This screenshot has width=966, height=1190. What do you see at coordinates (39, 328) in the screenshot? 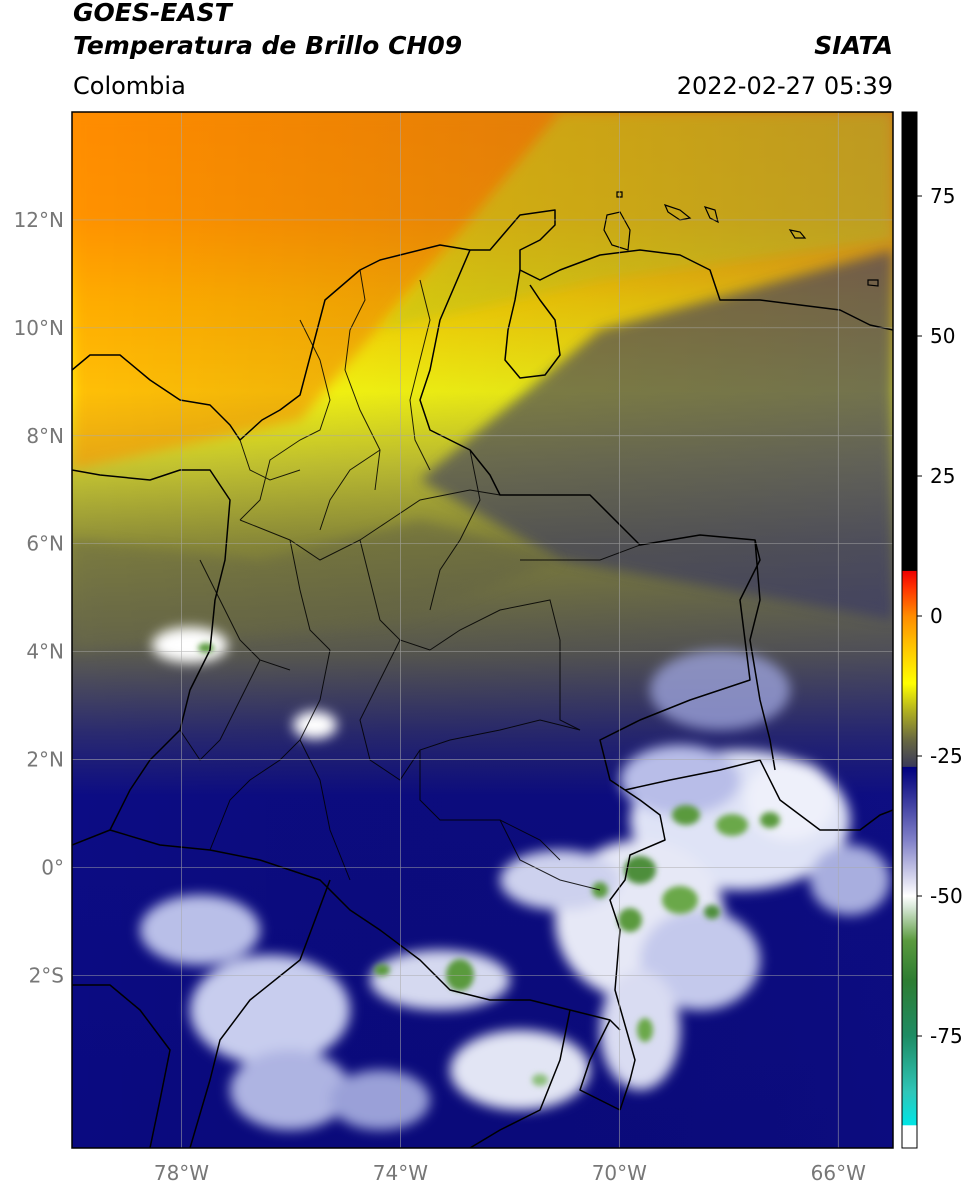
I see `latitude-tick-label: 10°N` at bounding box center [39, 328].